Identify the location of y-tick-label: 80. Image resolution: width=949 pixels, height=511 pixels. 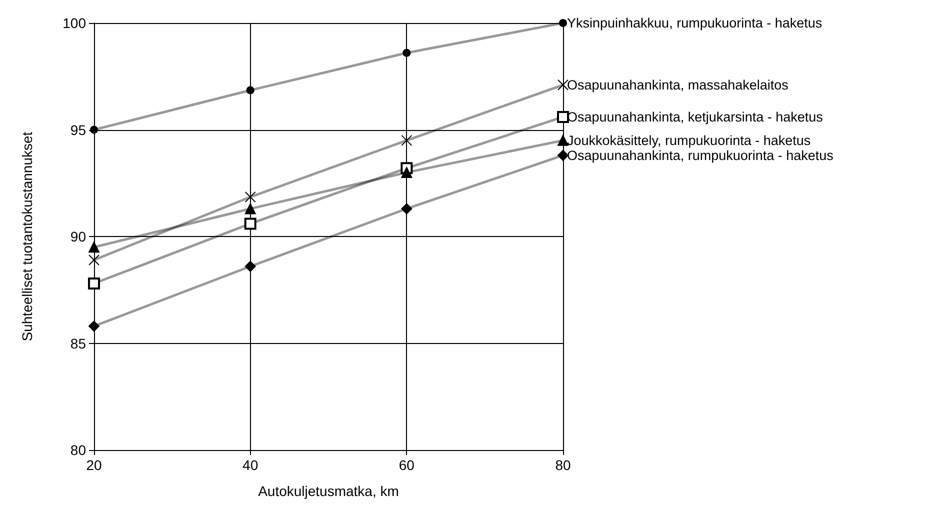
(78, 450).